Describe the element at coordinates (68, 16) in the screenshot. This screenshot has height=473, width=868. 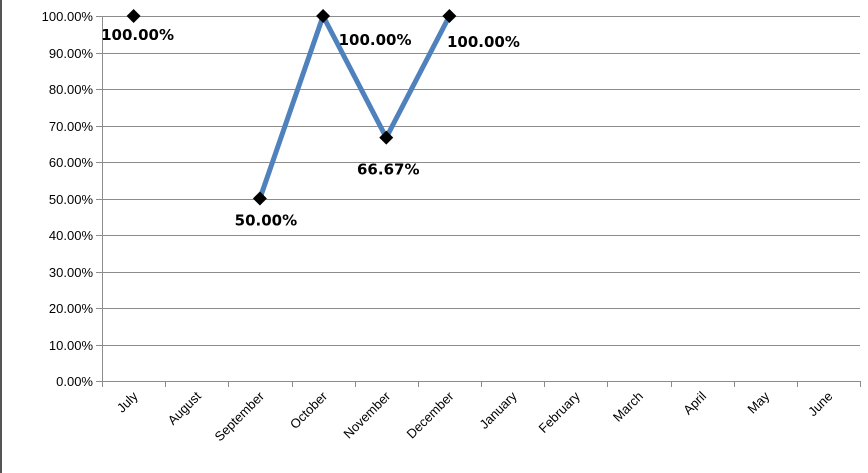
I see `y-tick-label: 100.00%` at that location.